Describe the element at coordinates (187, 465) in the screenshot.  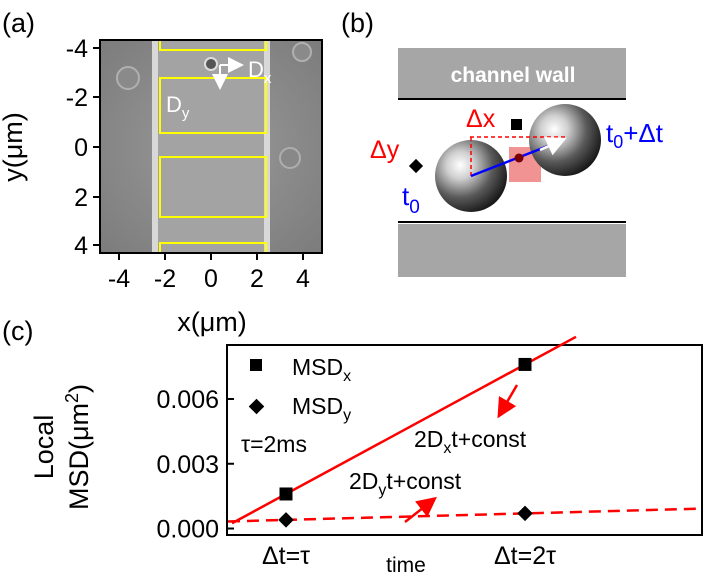
I see `y-tick-label: 0.003` at that location.